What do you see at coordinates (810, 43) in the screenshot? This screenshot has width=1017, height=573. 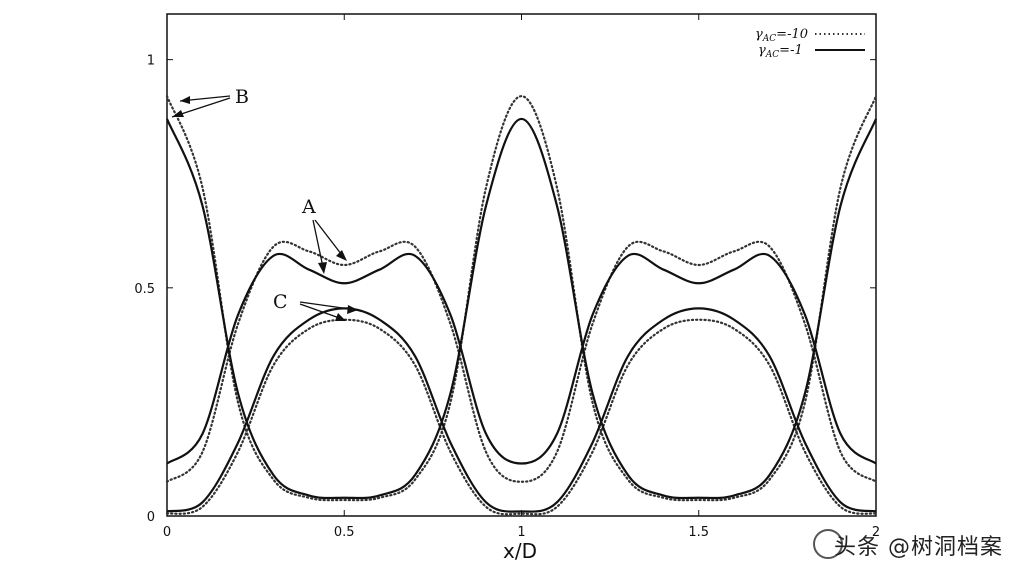 I see `legend: γAC=-10 γAC=-1` at bounding box center [810, 43].